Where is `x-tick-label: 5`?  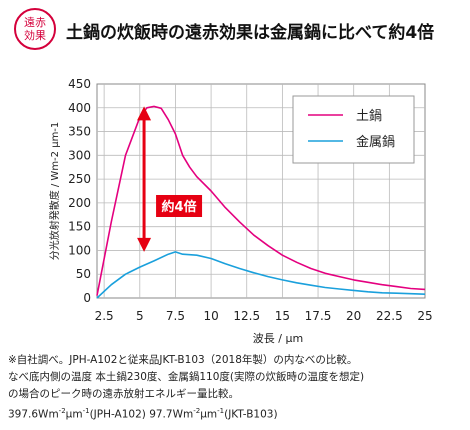
x-tick-label: 5 is located at coordinates (140, 316).